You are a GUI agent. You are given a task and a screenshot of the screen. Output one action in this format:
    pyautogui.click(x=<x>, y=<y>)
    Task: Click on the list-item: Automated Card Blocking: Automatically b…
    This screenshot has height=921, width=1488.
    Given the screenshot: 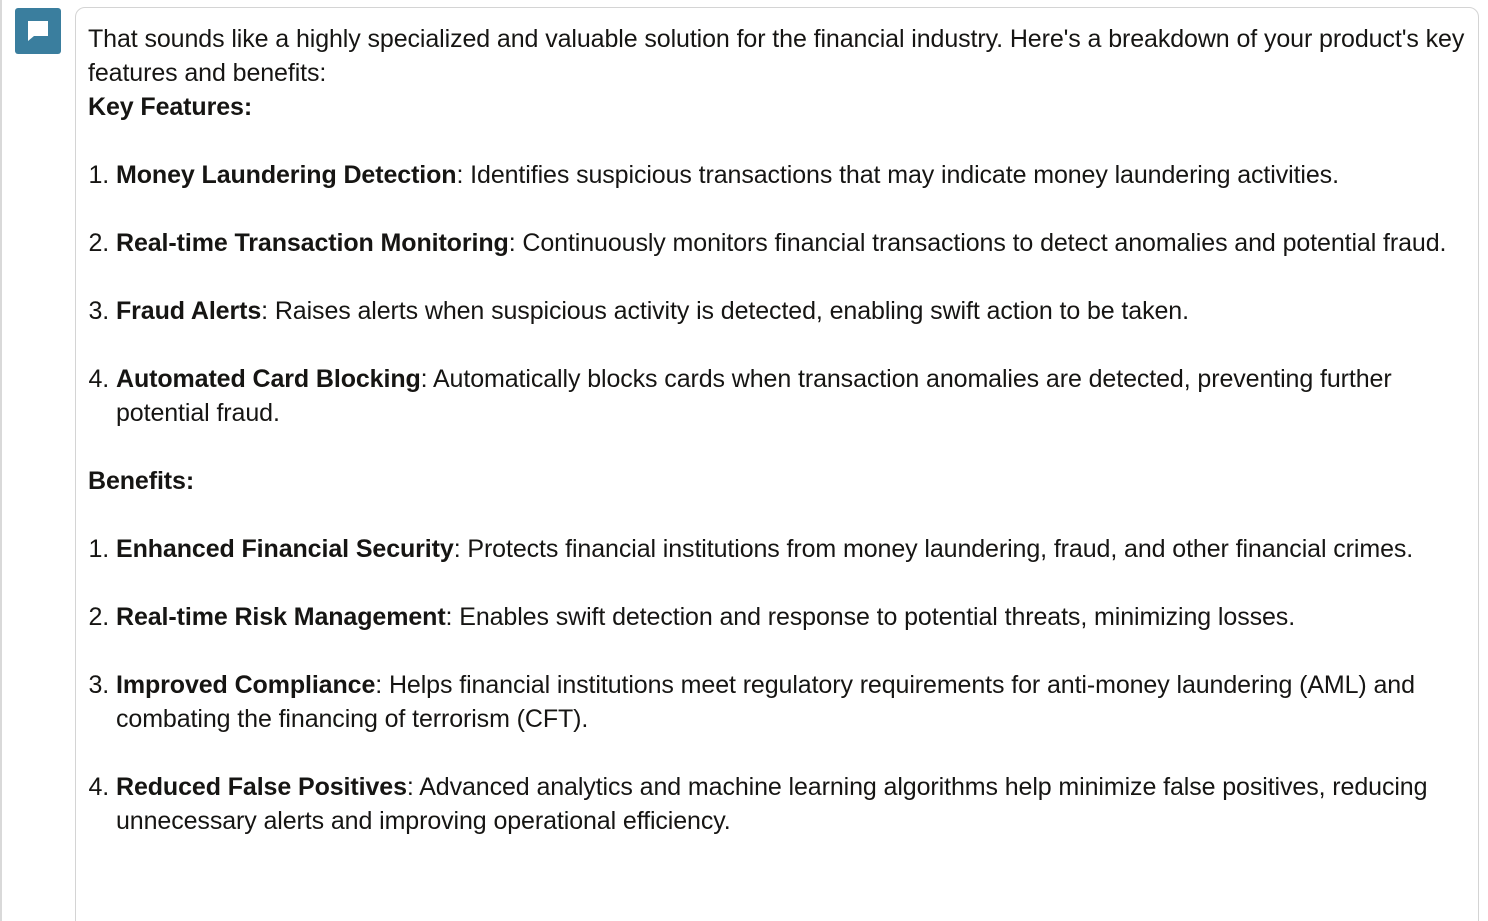 What is the action you would take?
    pyautogui.click(x=791, y=396)
    